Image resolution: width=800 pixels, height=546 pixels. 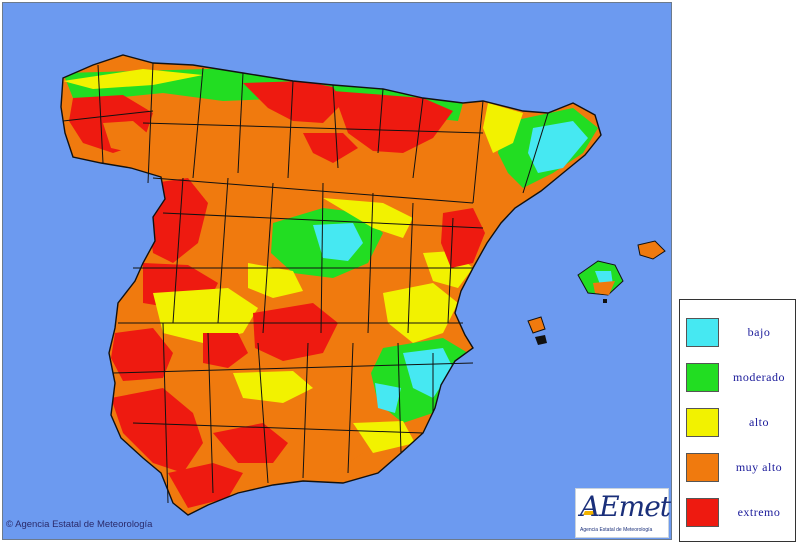 I want to click on aemet-logo-icon: AEmet Agencia Estatal de Meteorología, so click(x=623, y=513).